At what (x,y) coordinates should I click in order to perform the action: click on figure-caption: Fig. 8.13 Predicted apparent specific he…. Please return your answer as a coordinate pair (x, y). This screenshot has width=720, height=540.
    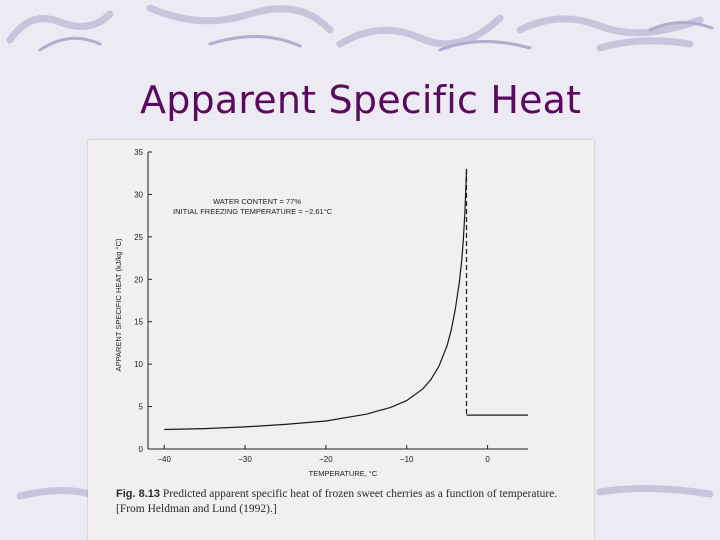
    Looking at the image, I should click on (351, 502).